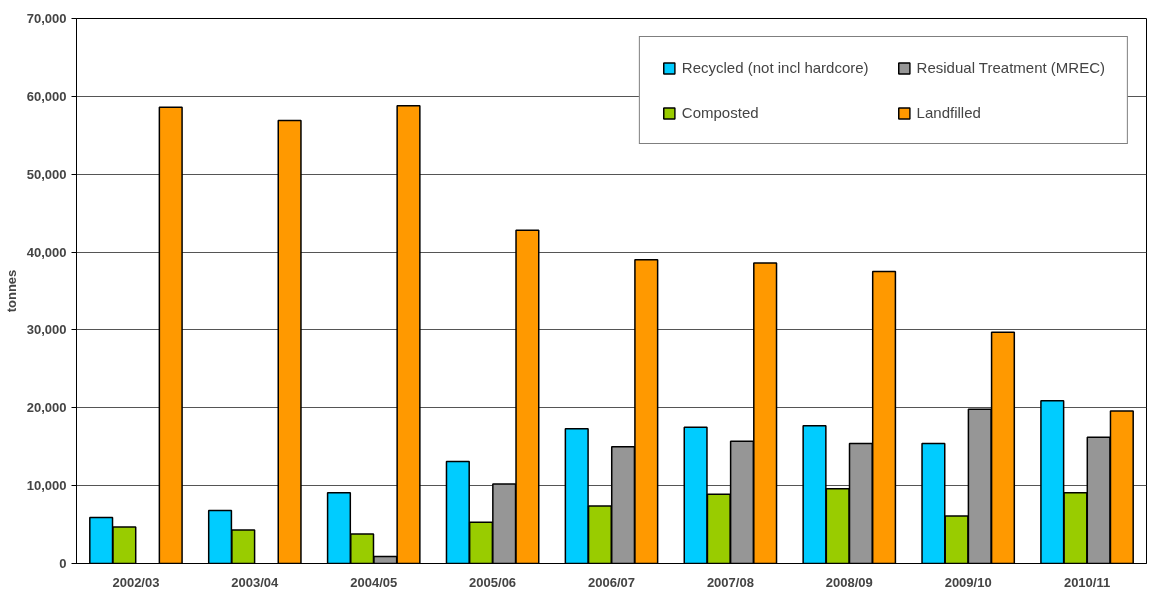  What do you see at coordinates (968, 582) in the screenshot?
I see `x-tick-label: 2009/10` at bounding box center [968, 582].